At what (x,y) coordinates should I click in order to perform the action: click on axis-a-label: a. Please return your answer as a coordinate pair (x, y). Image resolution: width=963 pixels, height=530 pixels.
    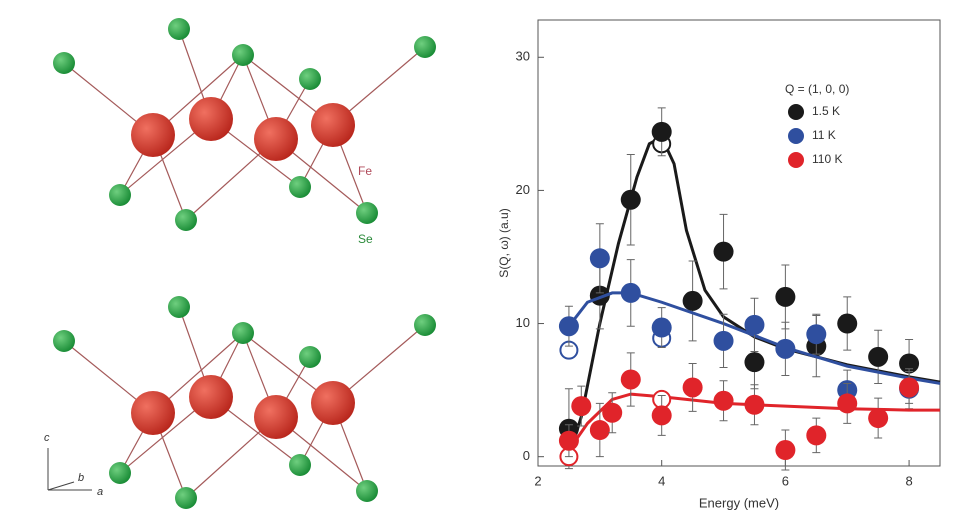
    Looking at the image, I should click on (100, 492).